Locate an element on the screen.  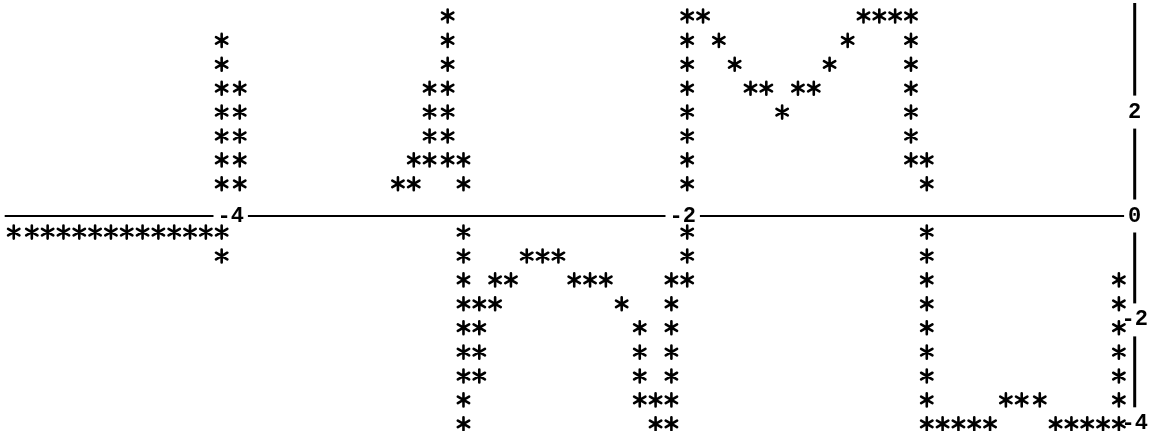
y-tick-label: 0 is located at coordinates (1135, 216).